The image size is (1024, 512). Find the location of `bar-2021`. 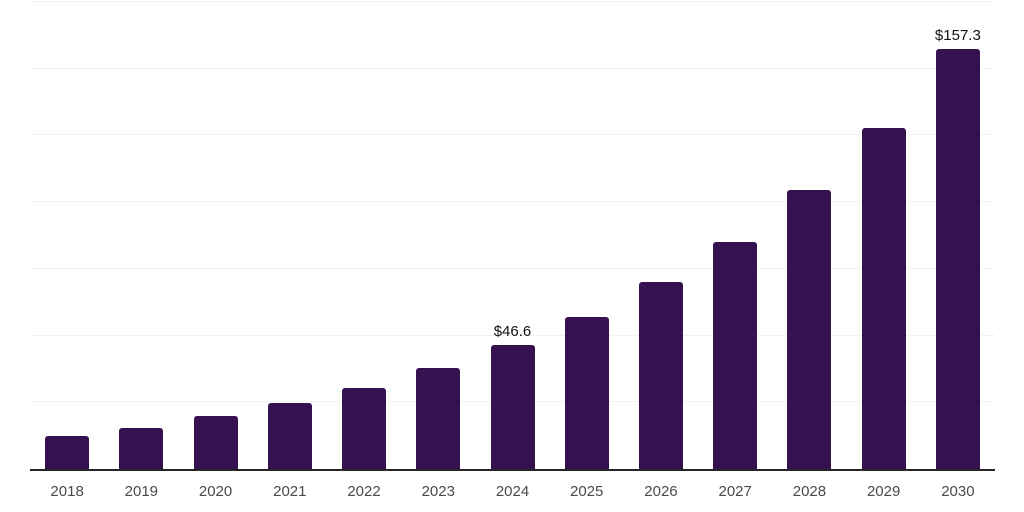

bar-2021 is located at coordinates (289, 436).